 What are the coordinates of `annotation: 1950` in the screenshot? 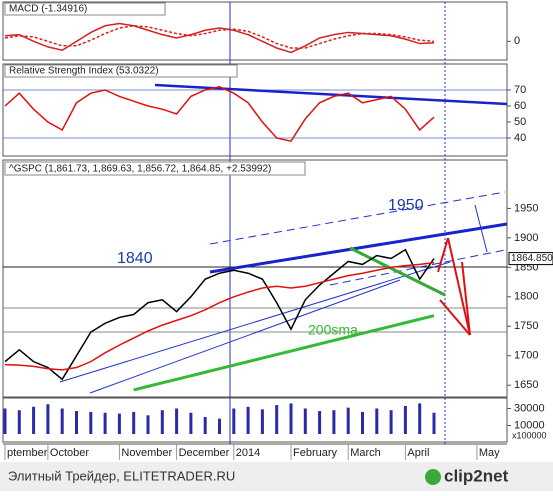 It's located at (406, 205).